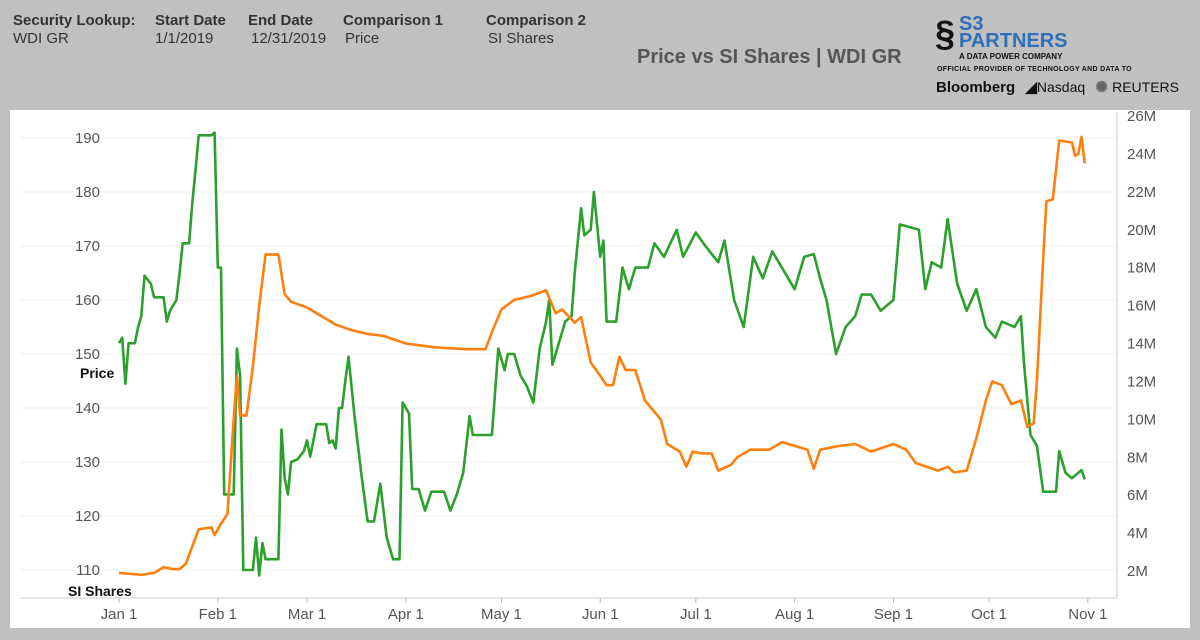 This screenshot has width=1200, height=640. Describe the element at coordinates (218, 614) in the screenshot. I see `x-tick-label: Feb 1` at that location.